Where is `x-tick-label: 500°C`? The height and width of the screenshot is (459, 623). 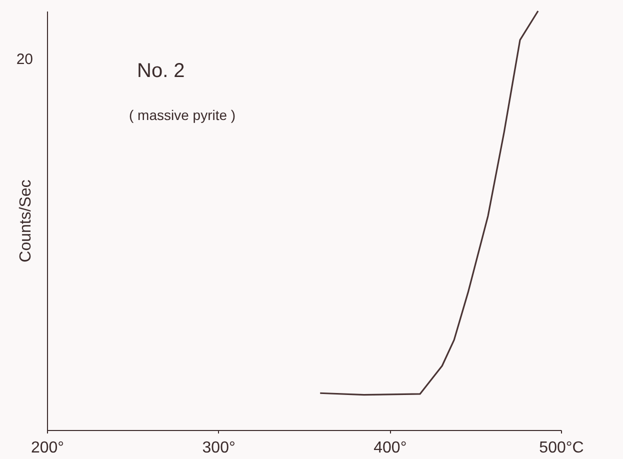 x-tick-label: 500°C is located at coordinates (561, 448).